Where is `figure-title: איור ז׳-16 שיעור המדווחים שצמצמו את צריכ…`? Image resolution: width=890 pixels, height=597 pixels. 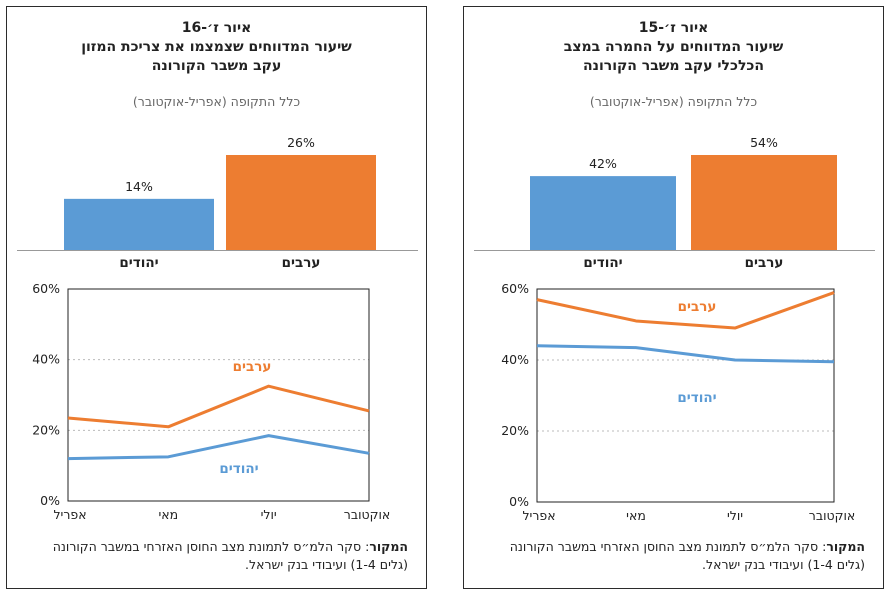 figure-title: איור ז׳-16 שיעור המדווחים שצמצמו את צריכ… is located at coordinates (216, 47).